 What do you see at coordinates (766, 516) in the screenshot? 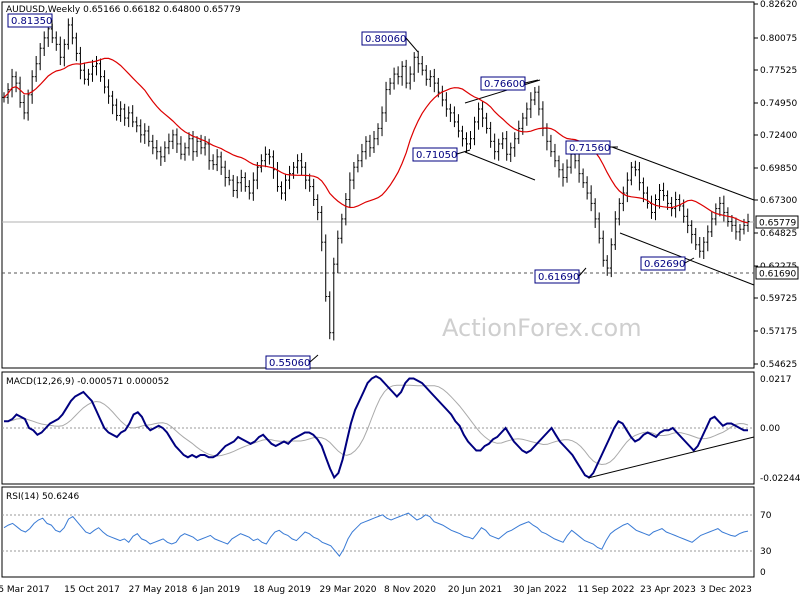
I see `rsi-y-tick-label: 70` at bounding box center [766, 516].